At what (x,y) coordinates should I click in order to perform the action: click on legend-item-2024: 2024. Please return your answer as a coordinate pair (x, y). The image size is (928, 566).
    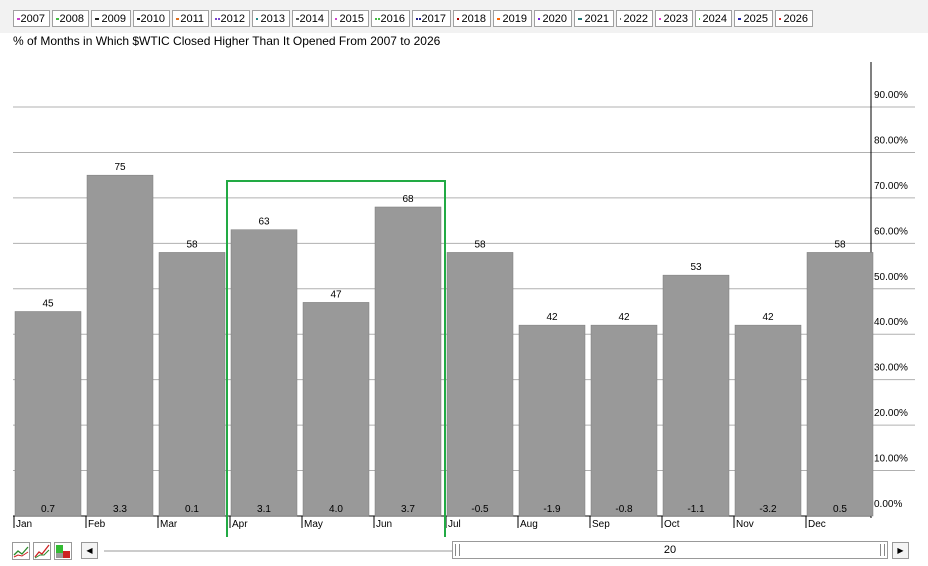
    Looking at the image, I should click on (713, 18).